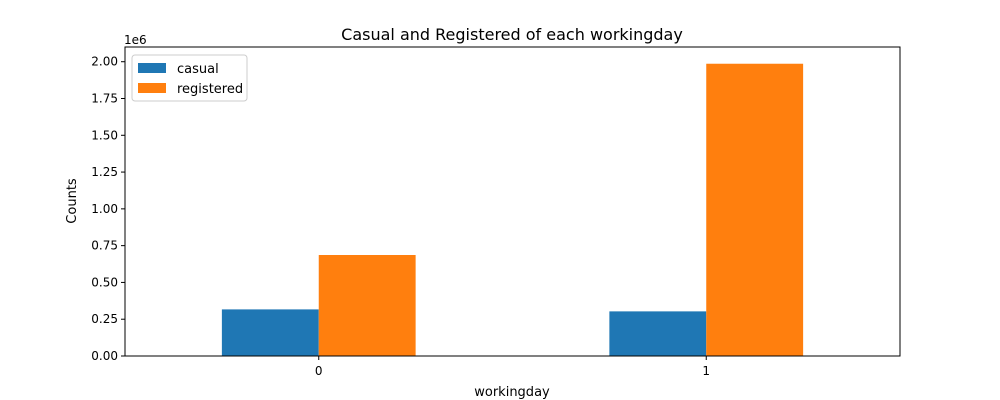 Image resolution: width=1000 pixels, height=400 pixels. Describe the element at coordinates (104, 246) in the screenshot. I see `y-tick-label: 0.75` at that location.